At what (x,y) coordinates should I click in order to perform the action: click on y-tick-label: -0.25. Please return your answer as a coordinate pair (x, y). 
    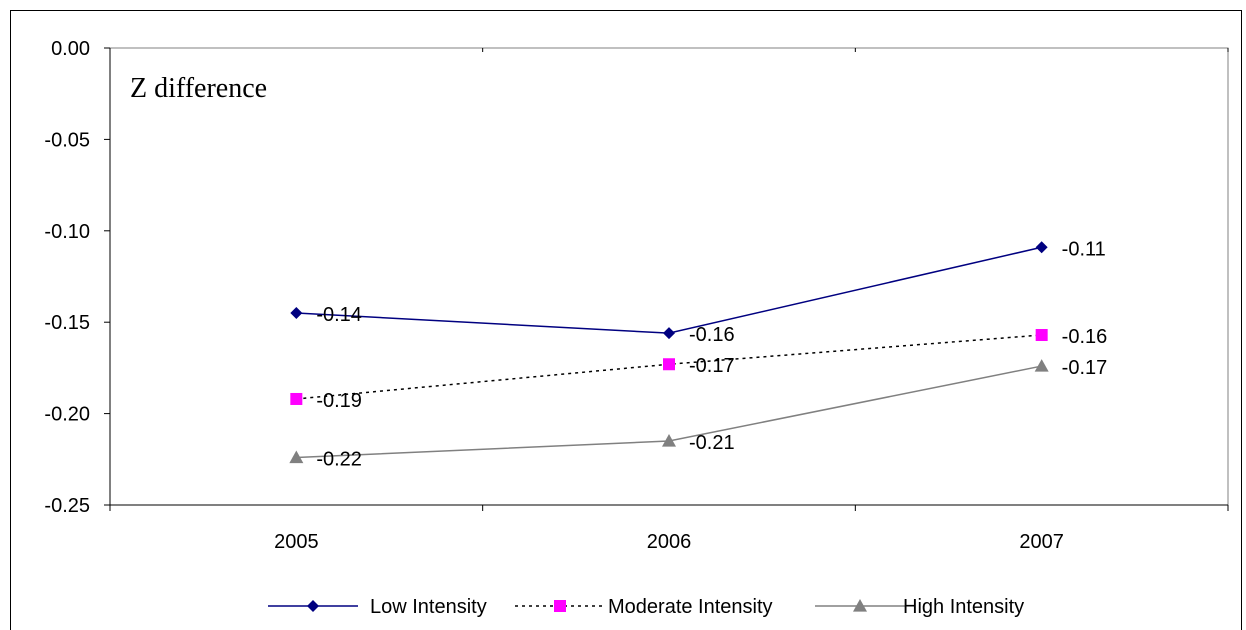
    Looking at the image, I should click on (67, 506).